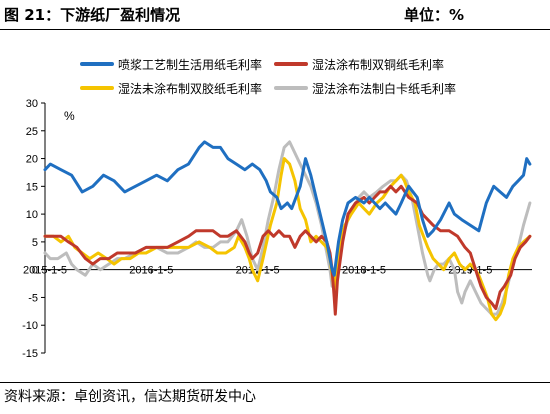  What do you see at coordinates (130, 397) in the screenshot?
I see `source-note: 资料来源：卓创资讯，信达期货研发中心` at bounding box center [130, 397].